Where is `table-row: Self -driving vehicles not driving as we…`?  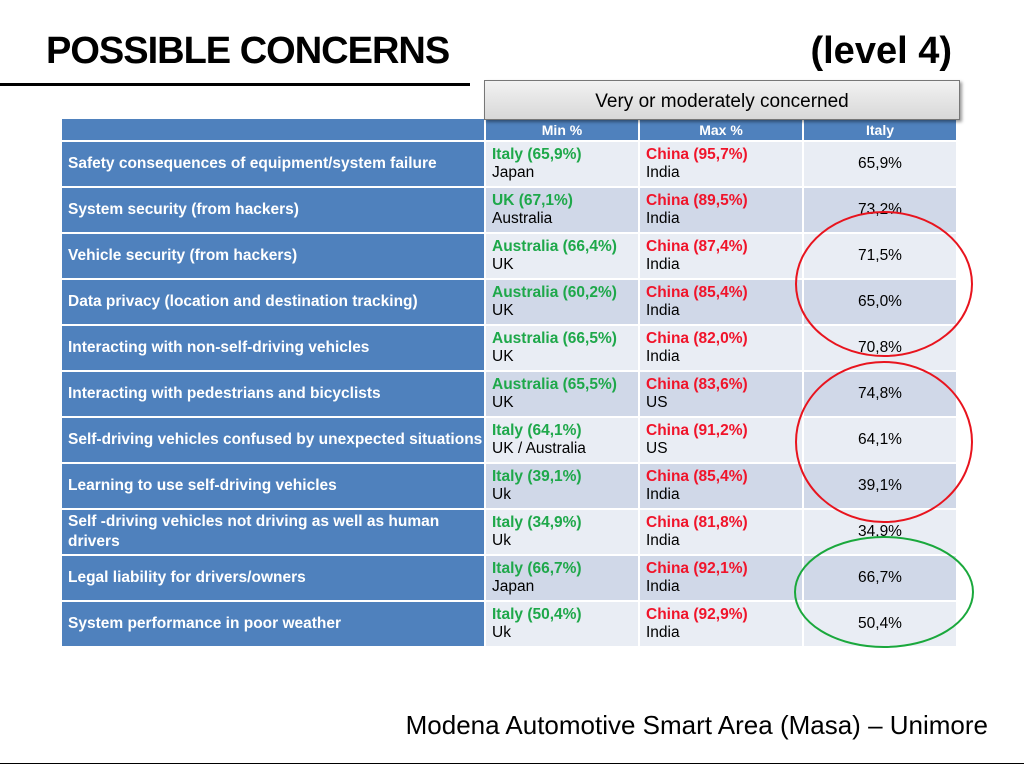
table-row: Self -driving vehicles not driving as we… is located at coordinates (509, 532).